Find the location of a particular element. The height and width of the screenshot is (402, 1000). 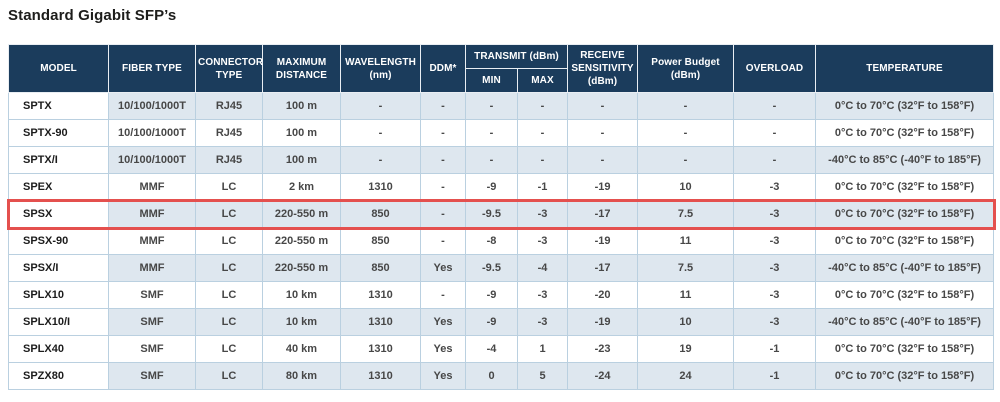

rx-sensitivity-cell: - is located at coordinates (603, 133).